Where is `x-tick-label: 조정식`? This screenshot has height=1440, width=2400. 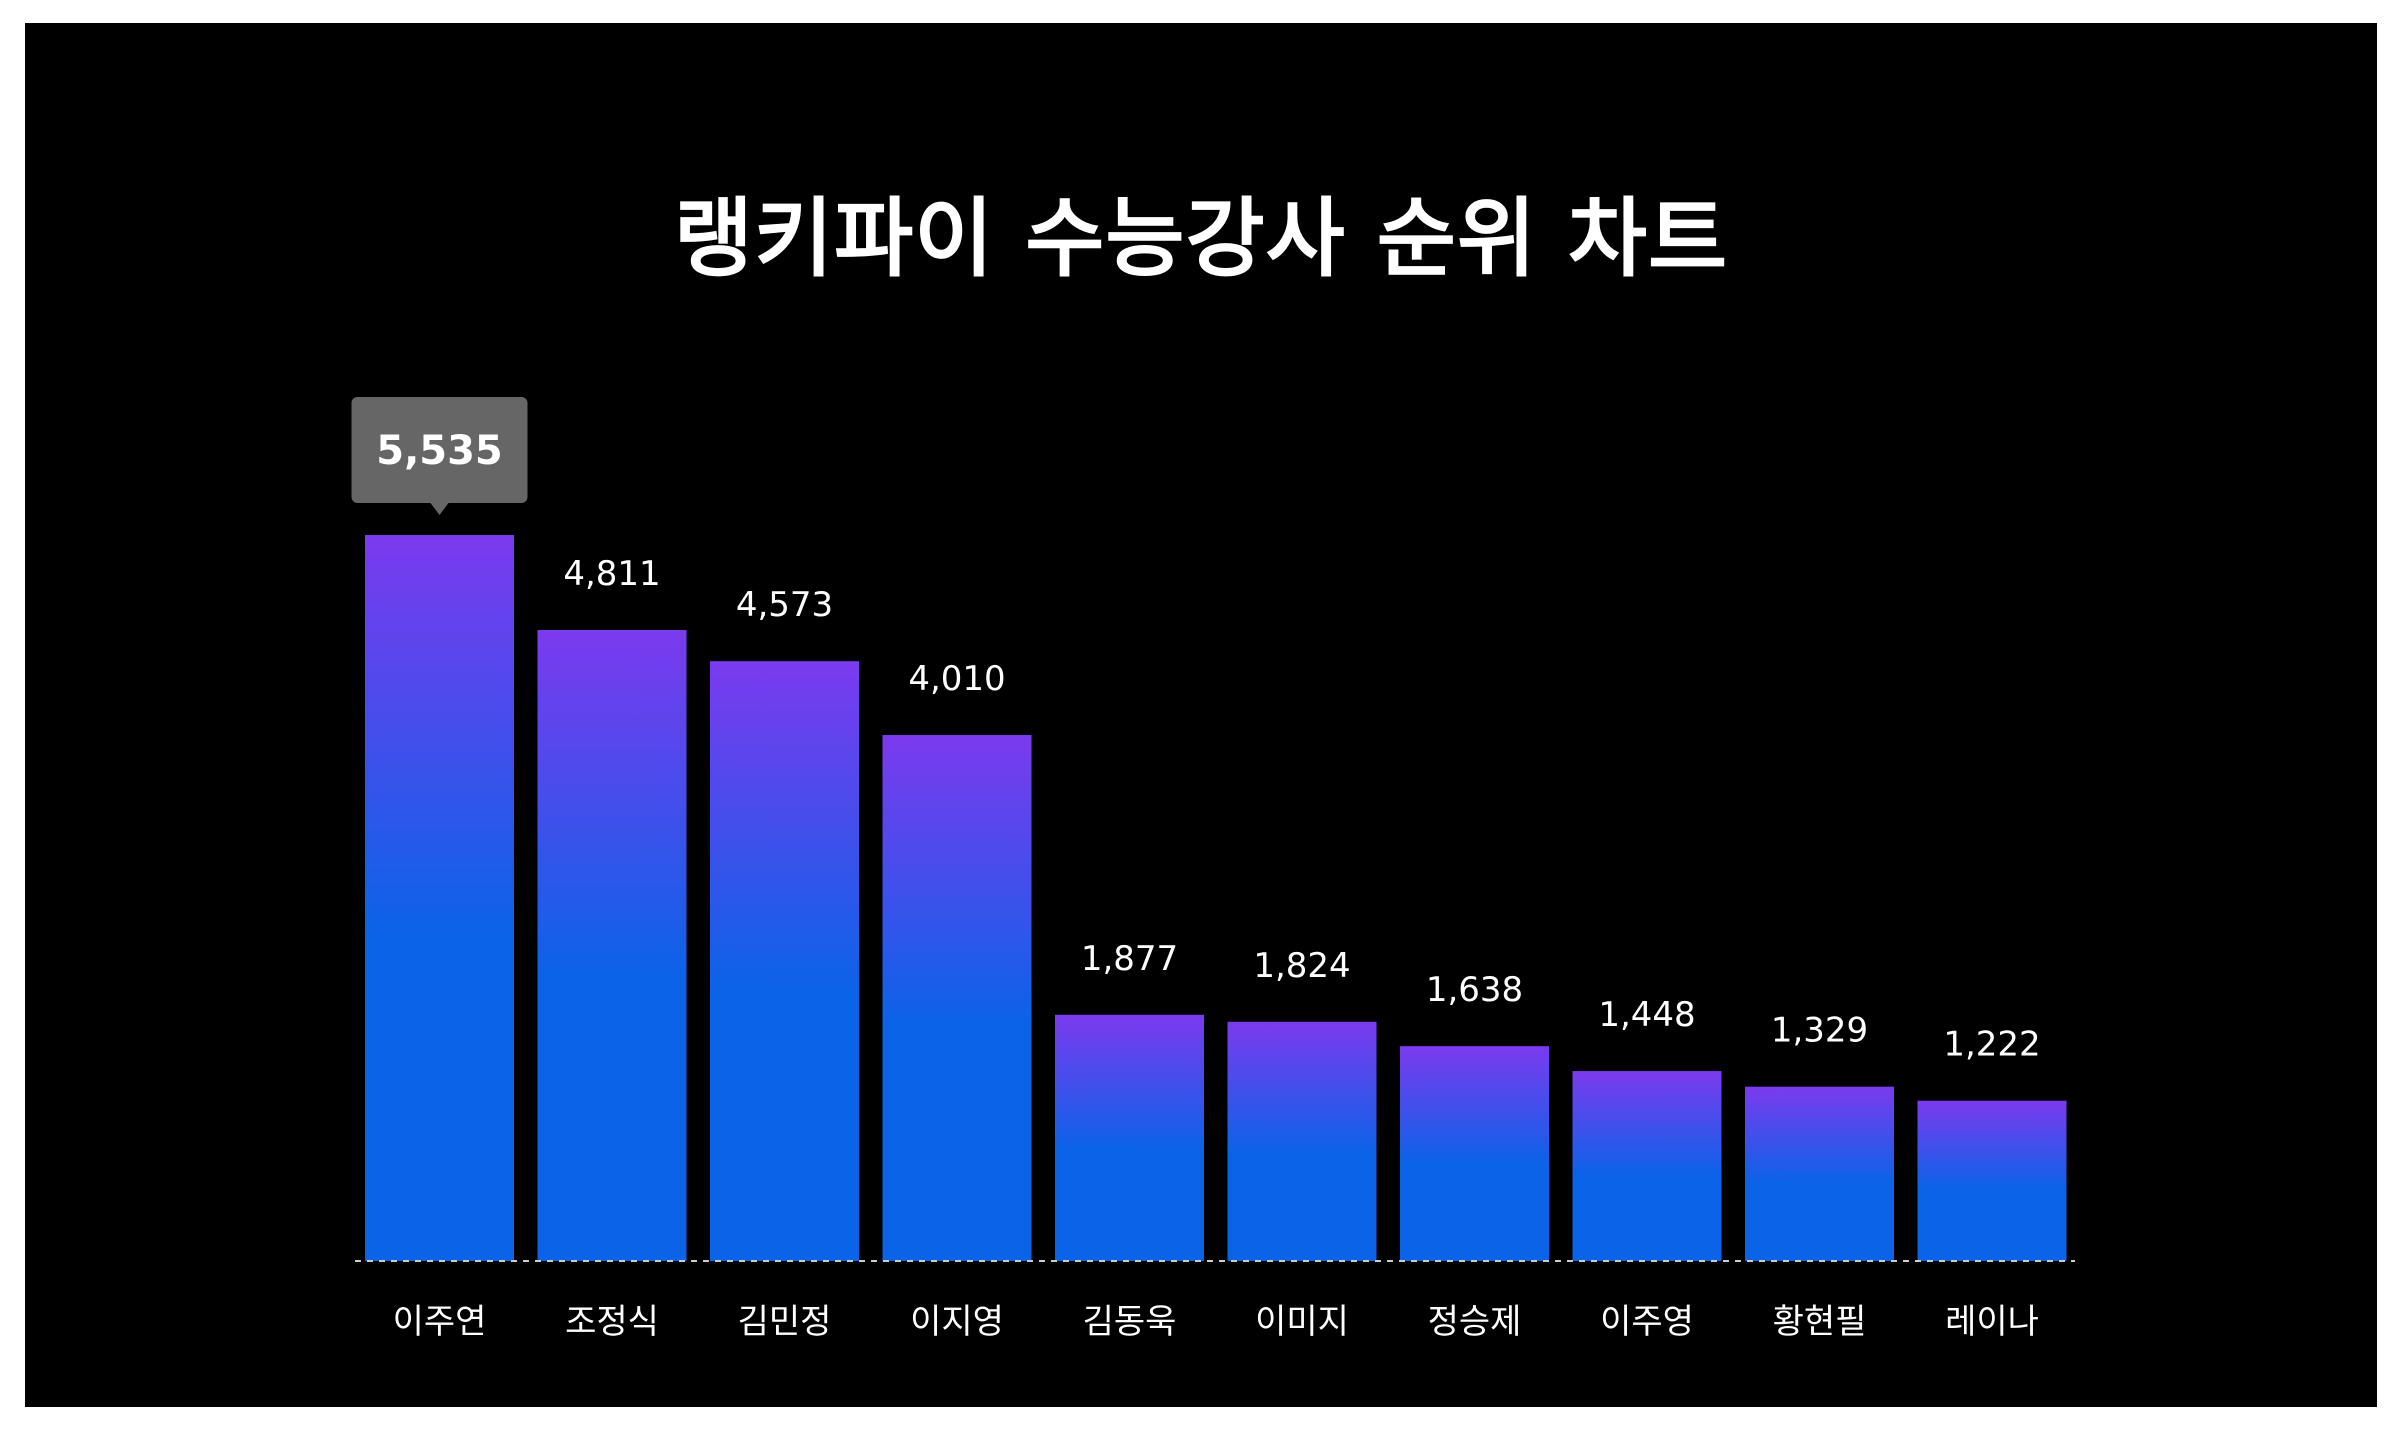
x-tick-label: 조정식 is located at coordinates (612, 1322).